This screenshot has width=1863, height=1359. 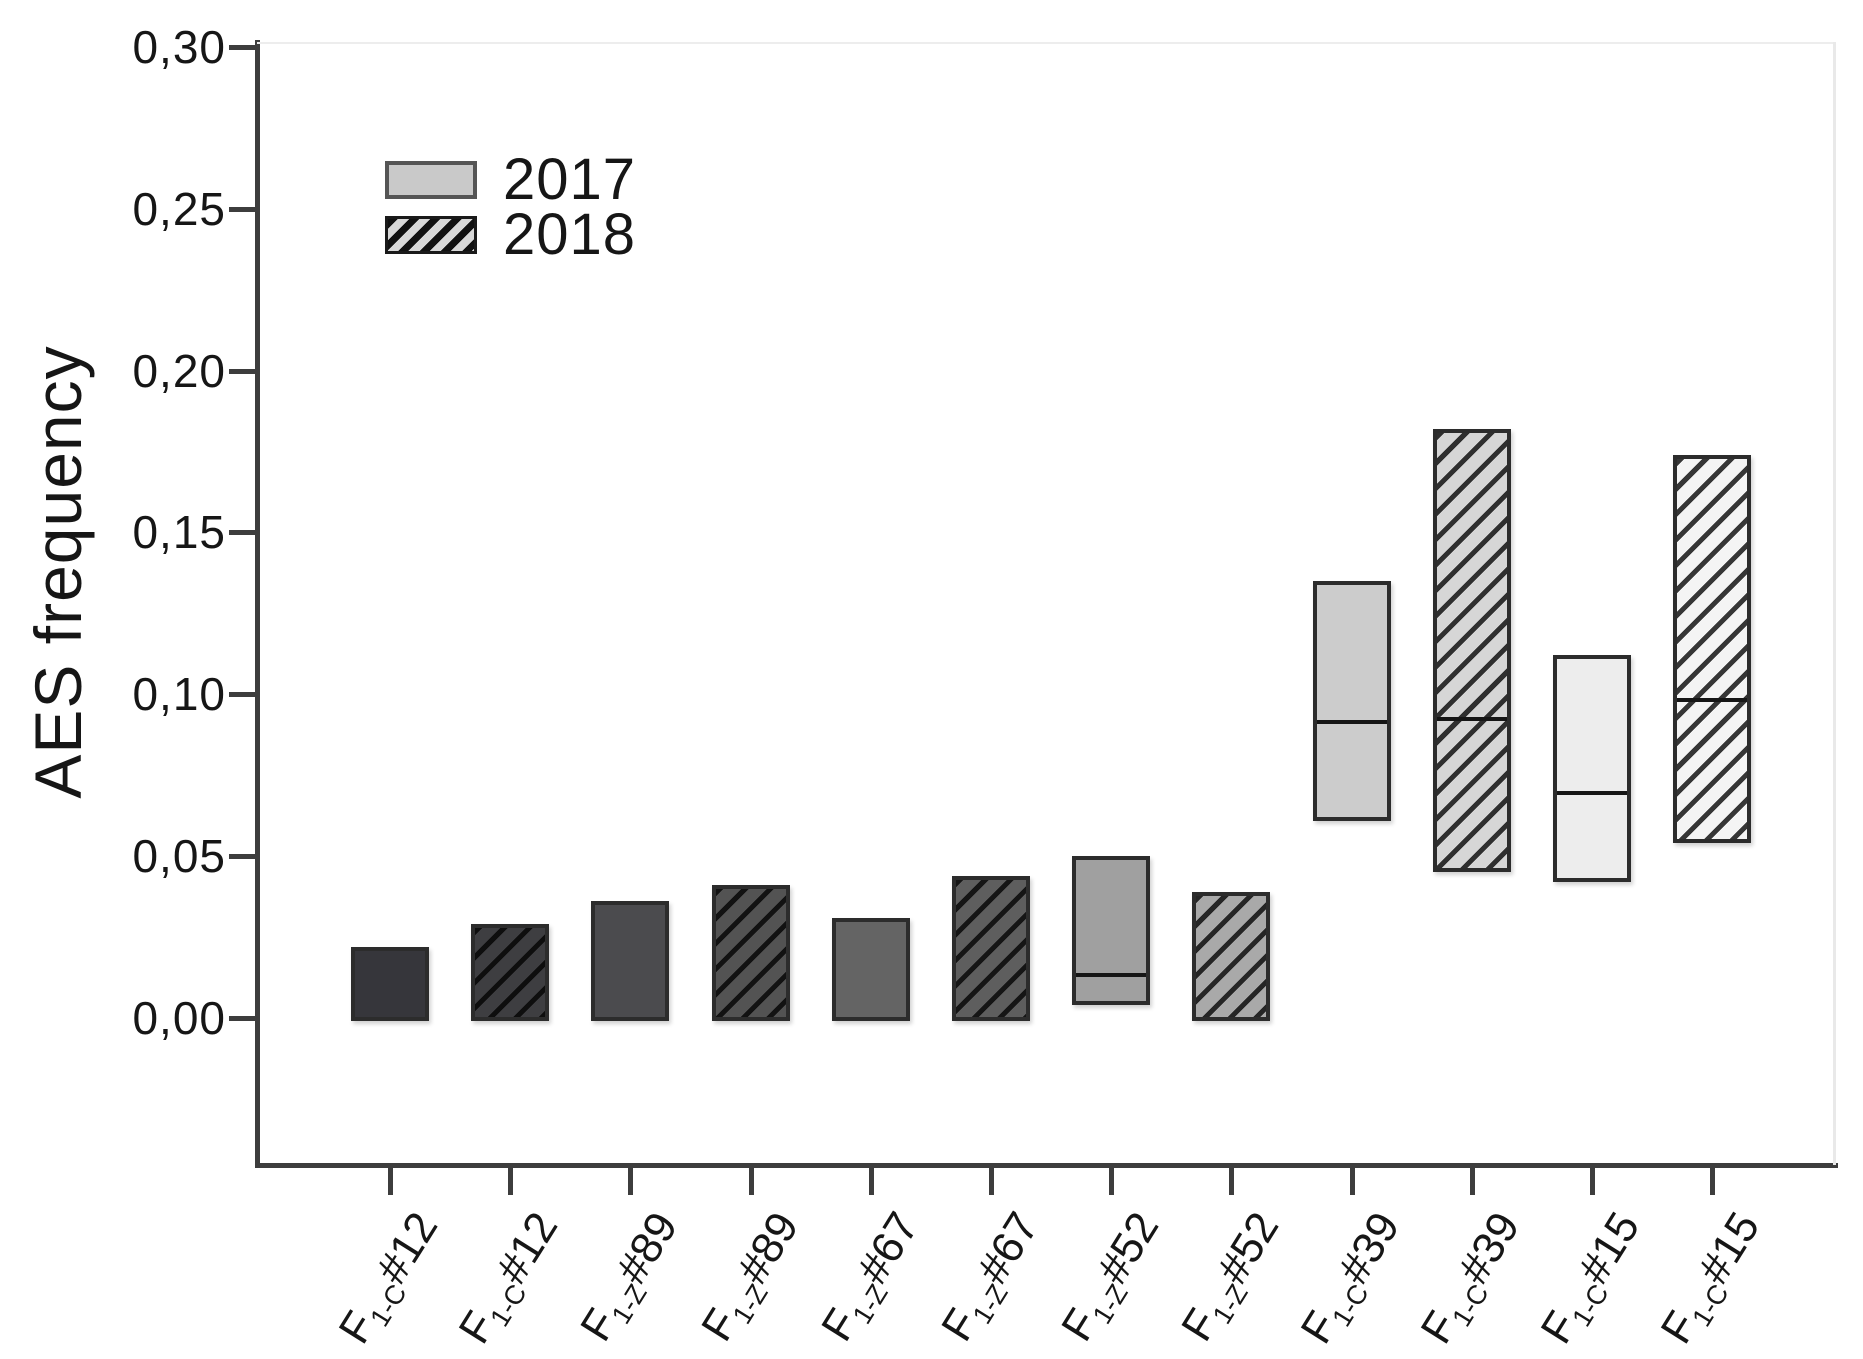 I want to click on x-tick-f1-z-52-2018, so click(x=1231, y=1180).